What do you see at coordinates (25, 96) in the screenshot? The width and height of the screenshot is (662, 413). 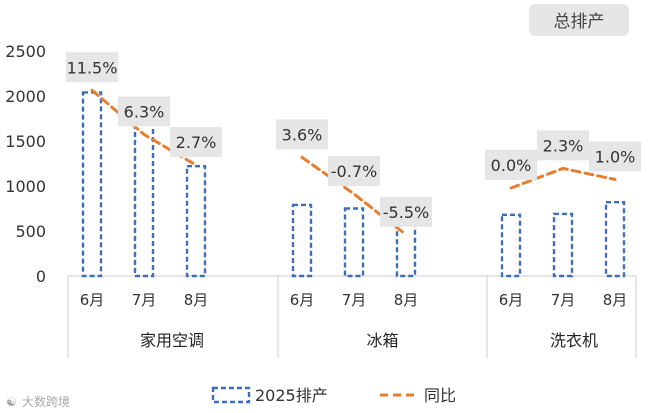 I see `y-tick-label: 2000` at bounding box center [25, 96].